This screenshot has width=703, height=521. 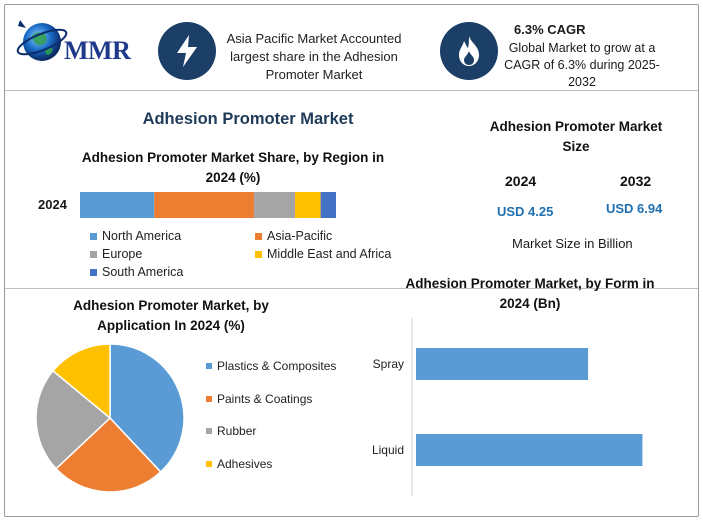 I want to click on legend-mea: Middle East and Africa, so click(x=323, y=254).